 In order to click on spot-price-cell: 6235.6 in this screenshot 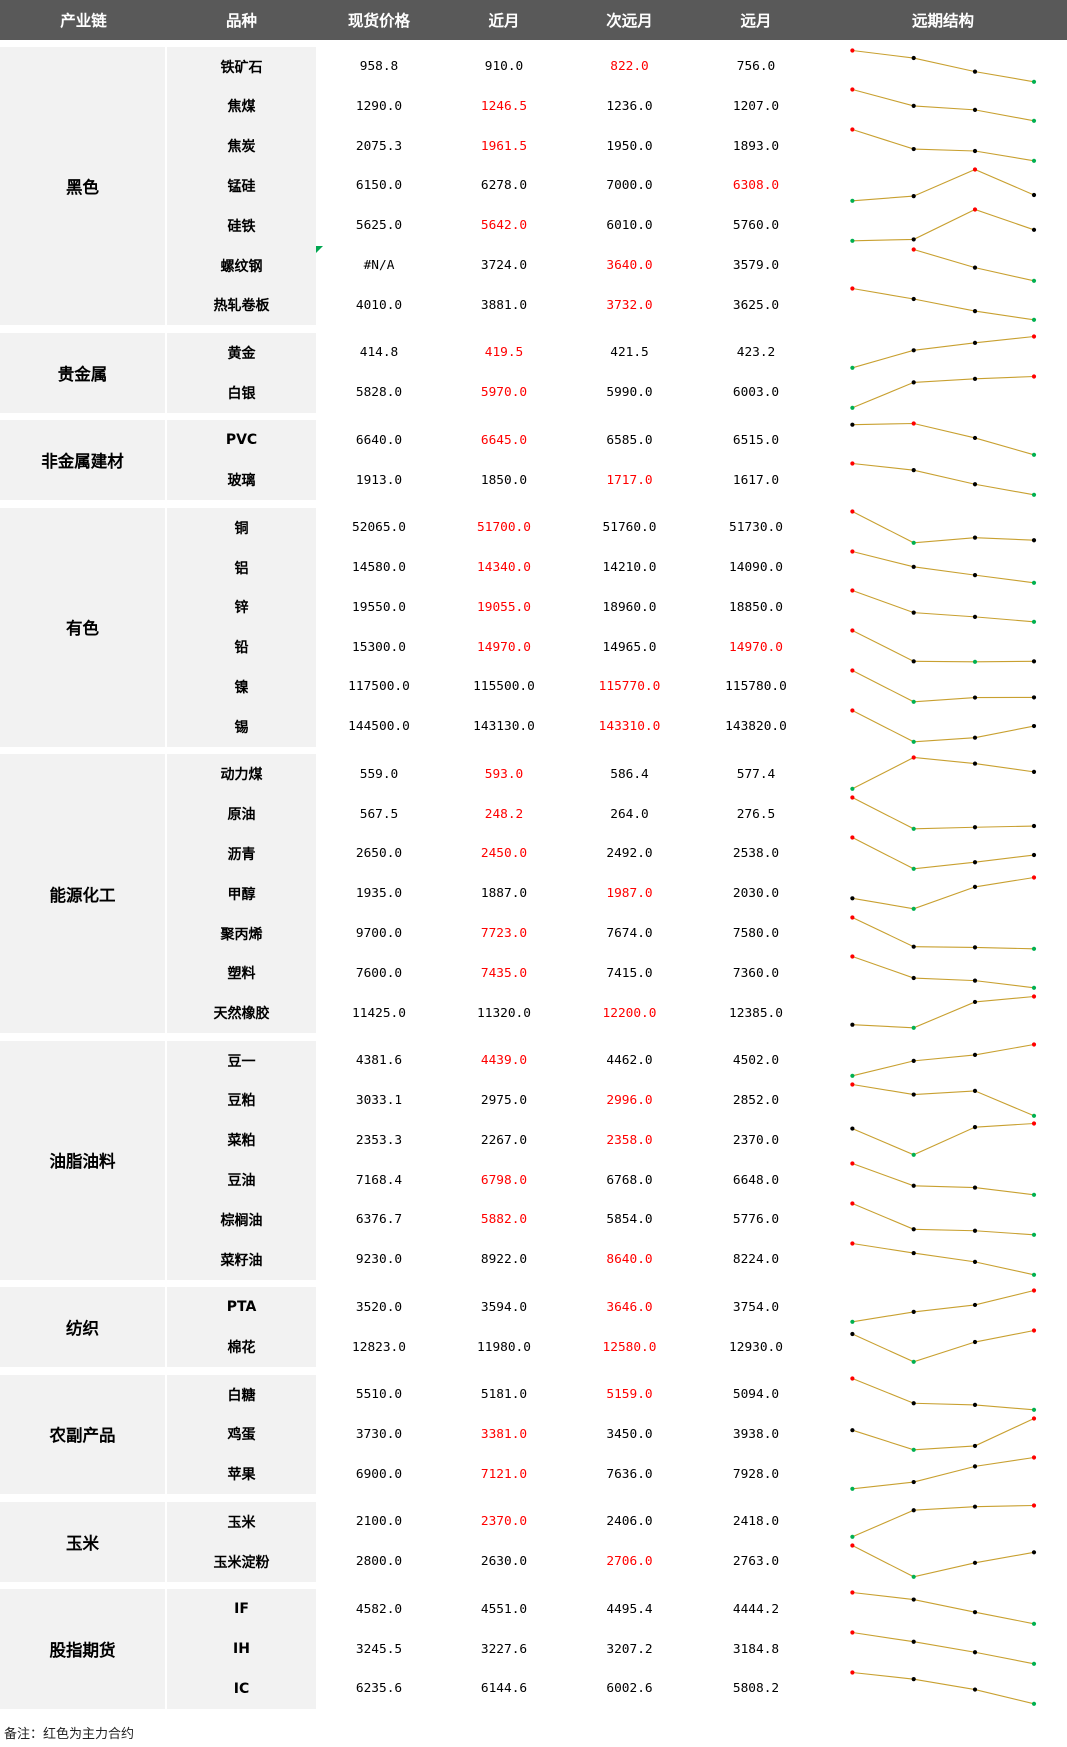, I will do `click(379, 1689)`.